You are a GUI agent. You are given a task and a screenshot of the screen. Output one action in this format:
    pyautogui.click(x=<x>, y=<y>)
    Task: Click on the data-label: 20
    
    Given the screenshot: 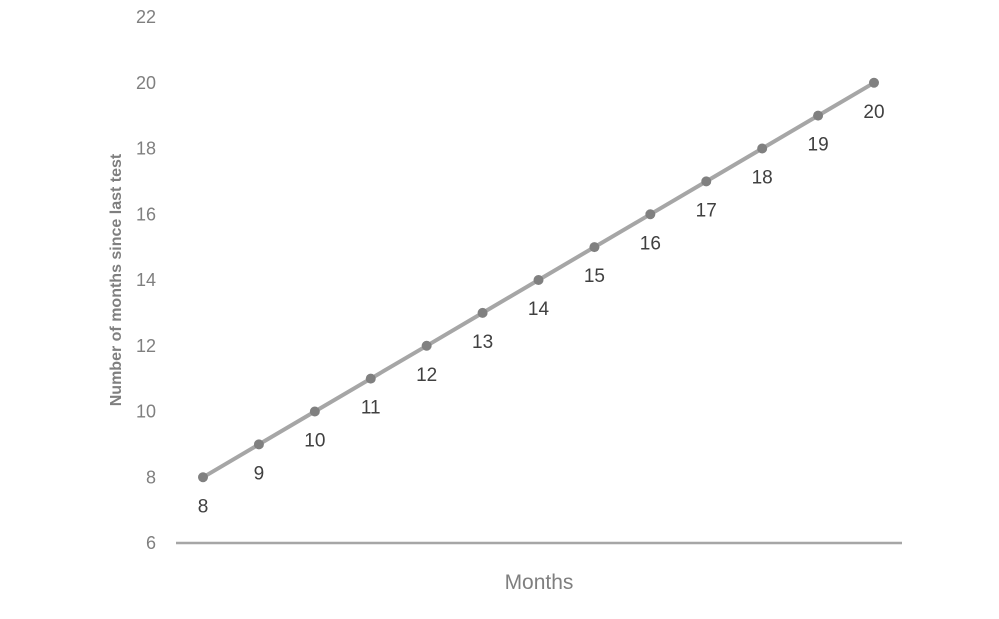 What is the action you would take?
    pyautogui.click(x=873, y=112)
    